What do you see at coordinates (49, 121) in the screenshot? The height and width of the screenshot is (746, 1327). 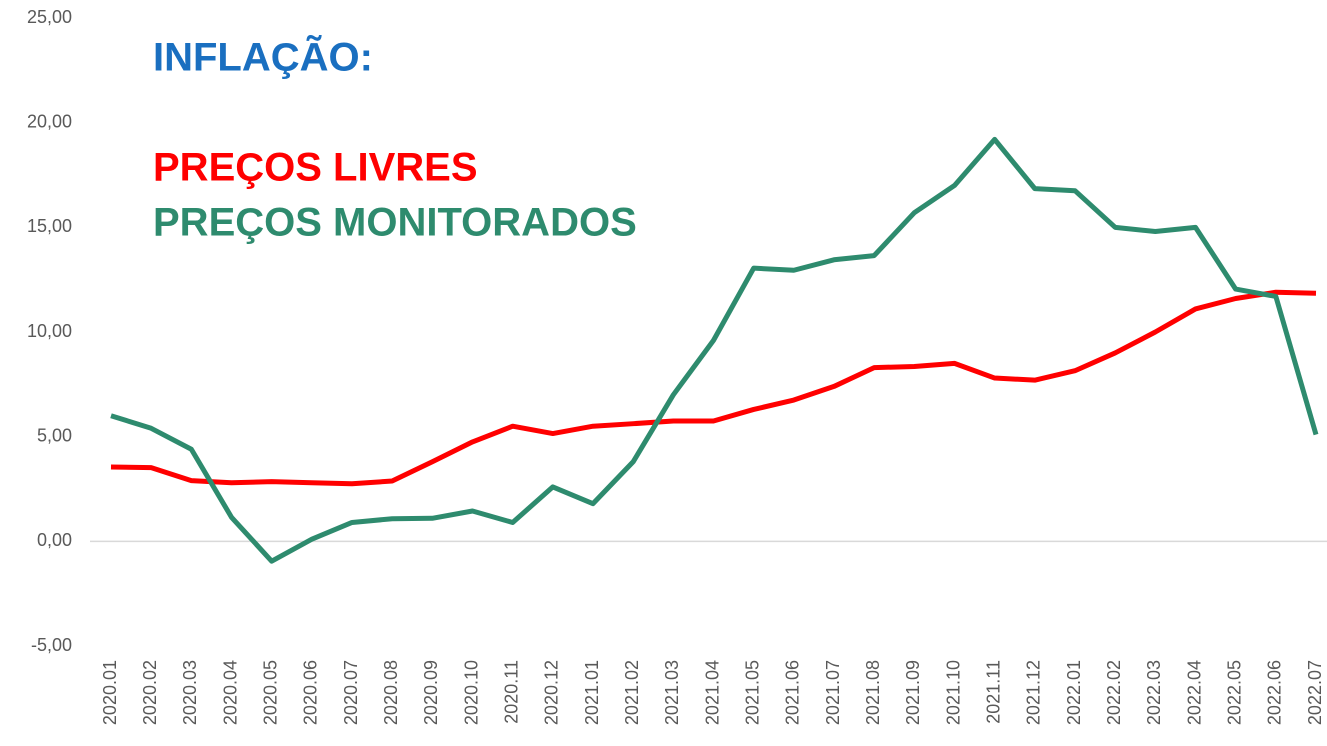 I see `y-tick-label: 20,00` at bounding box center [49, 121].